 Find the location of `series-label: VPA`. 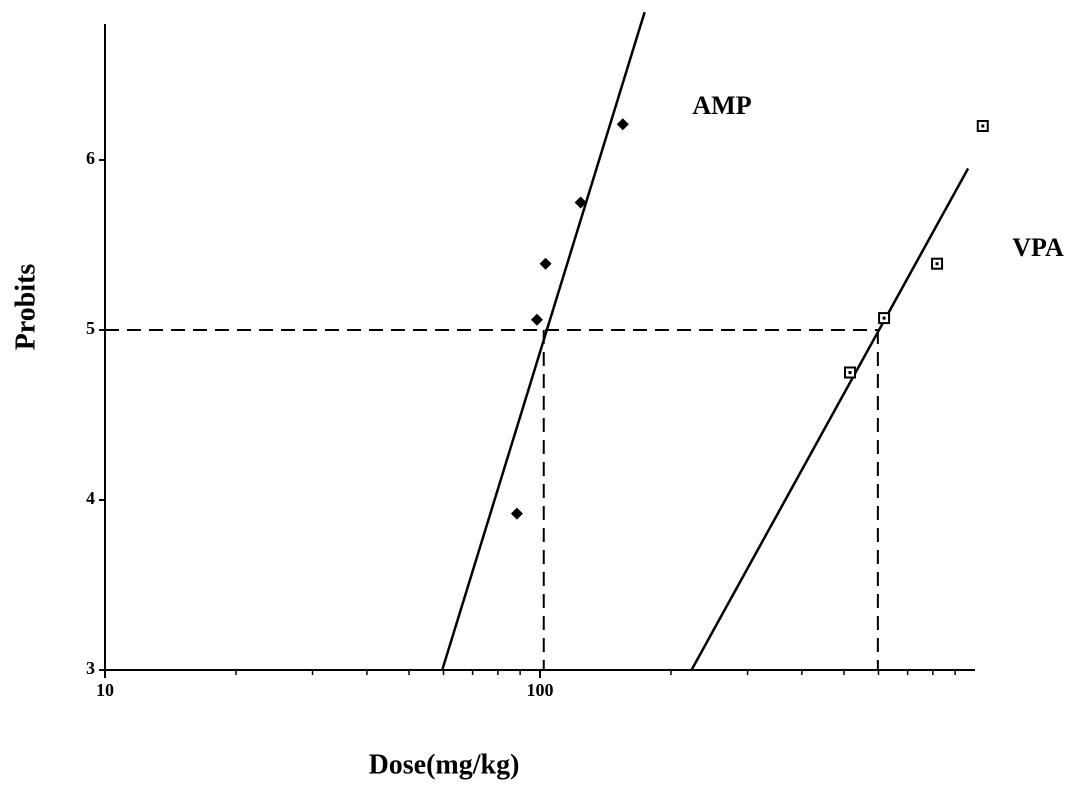

series-label: VPA is located at coordinates (1038, 247).